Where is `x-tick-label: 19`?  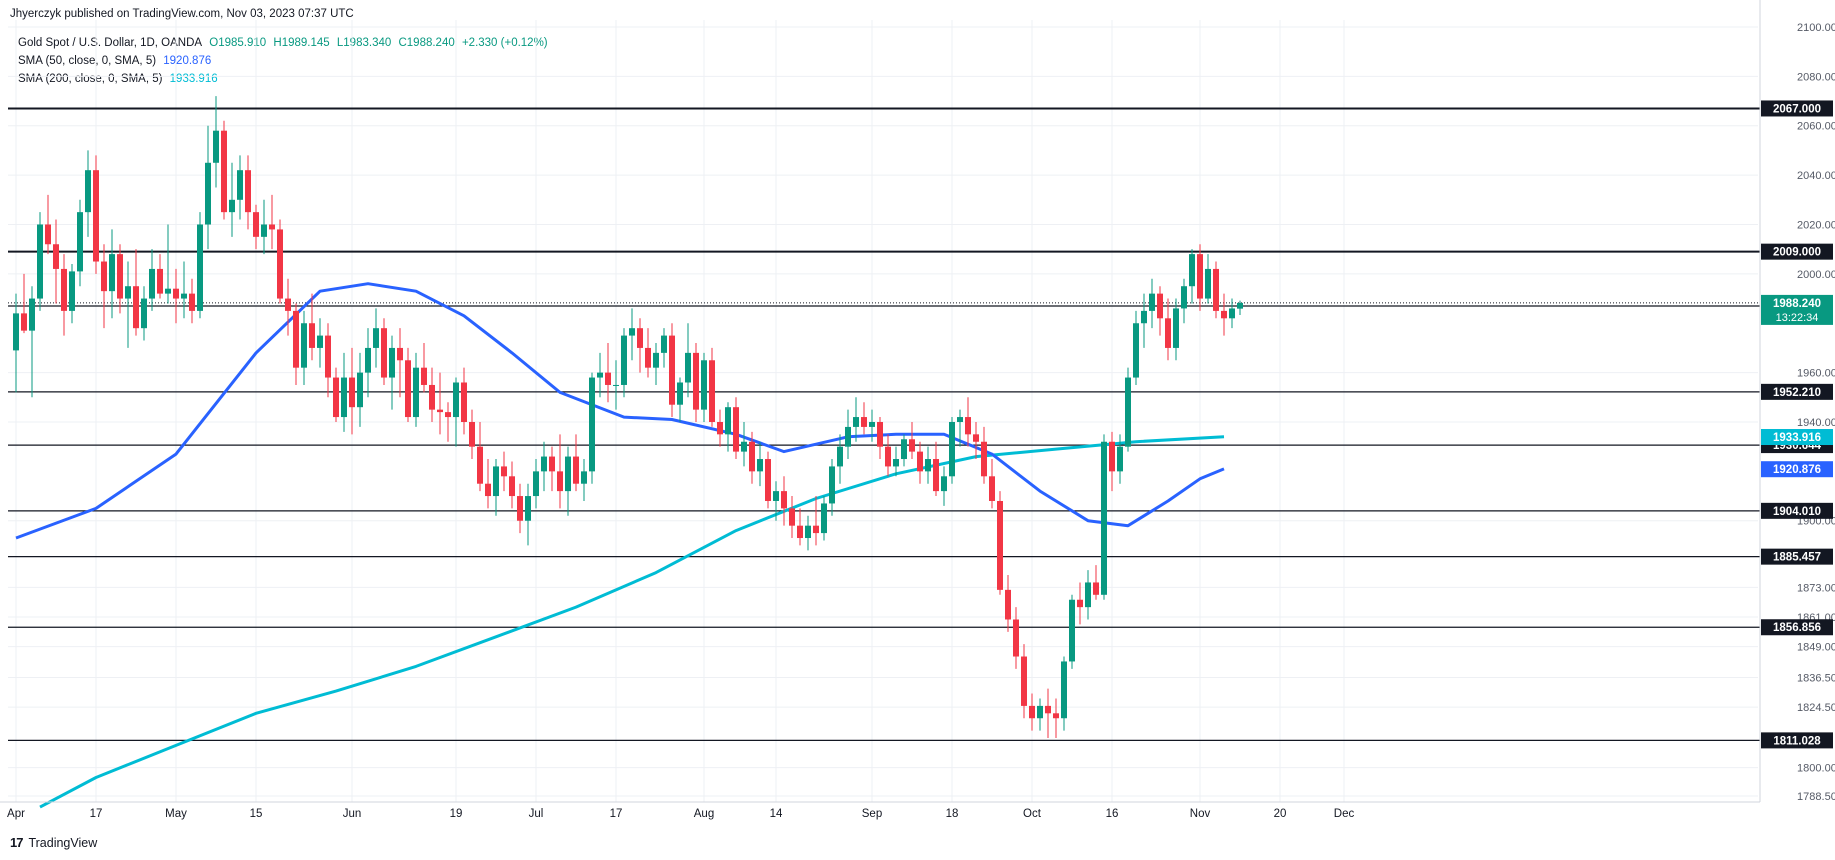 x-tick-label: 19 is located at coordinates (456, 814).